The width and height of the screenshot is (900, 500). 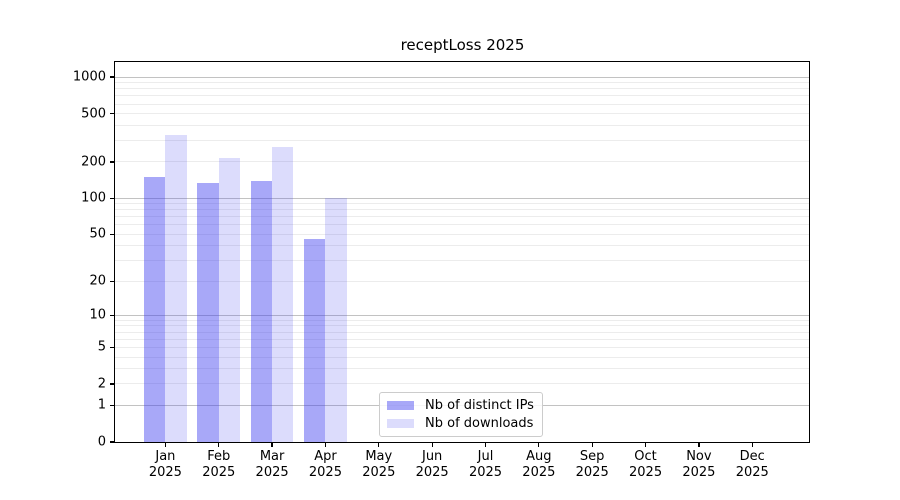 I want to click on x-tick-label: Oct 2025, so click(x=646, y=465).